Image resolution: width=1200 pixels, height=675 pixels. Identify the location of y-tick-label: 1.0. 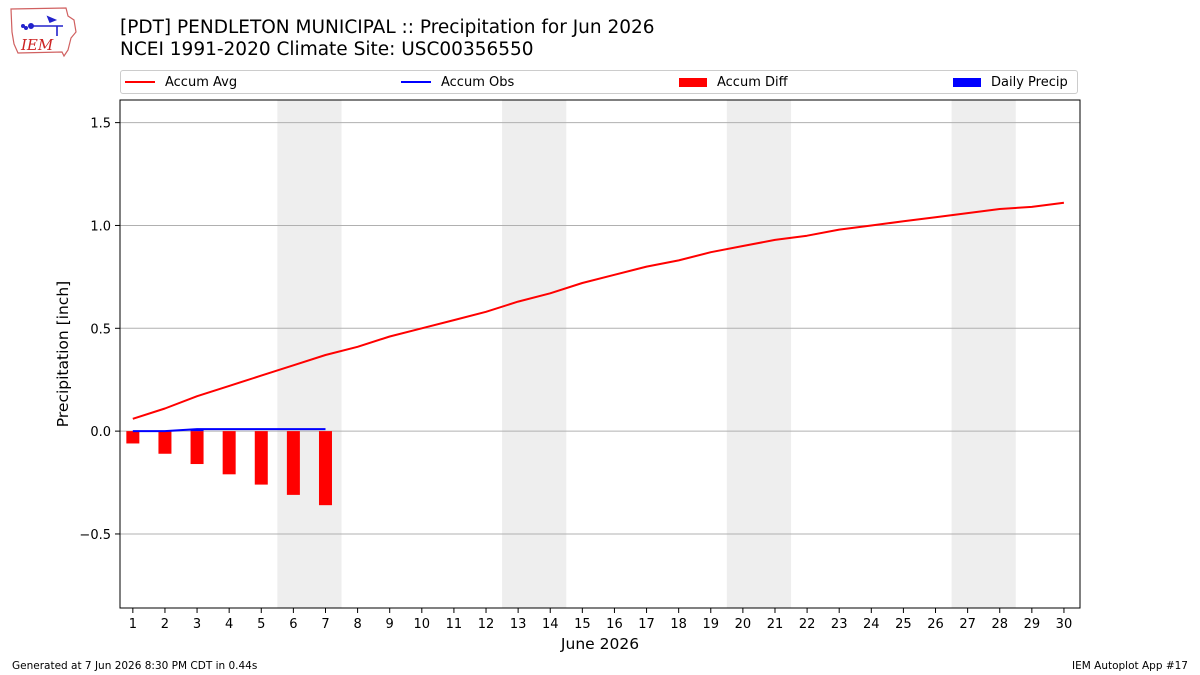
(100, 226).